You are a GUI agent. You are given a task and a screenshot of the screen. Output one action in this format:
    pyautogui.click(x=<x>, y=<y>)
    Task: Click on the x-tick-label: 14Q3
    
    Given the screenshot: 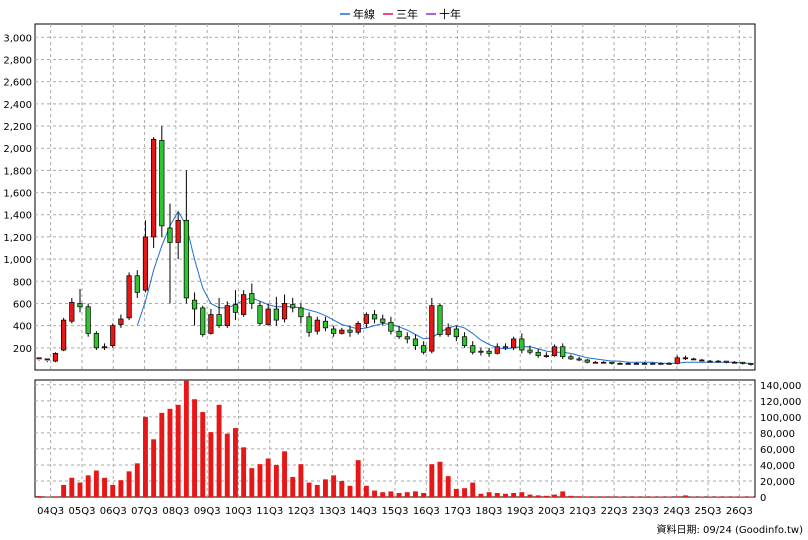 What is the action you would take?
    pyautogui.click(x=363, y=511)
    